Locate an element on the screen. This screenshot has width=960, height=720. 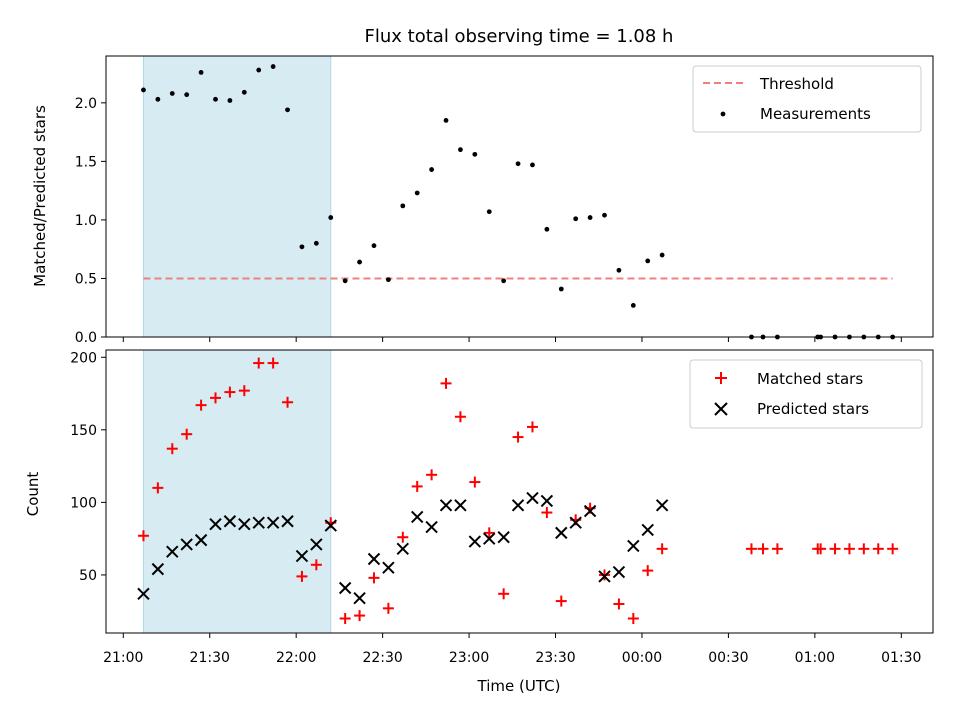
bottom-legend: Matched stars Predicted stars is located at coordinates (806, 394).